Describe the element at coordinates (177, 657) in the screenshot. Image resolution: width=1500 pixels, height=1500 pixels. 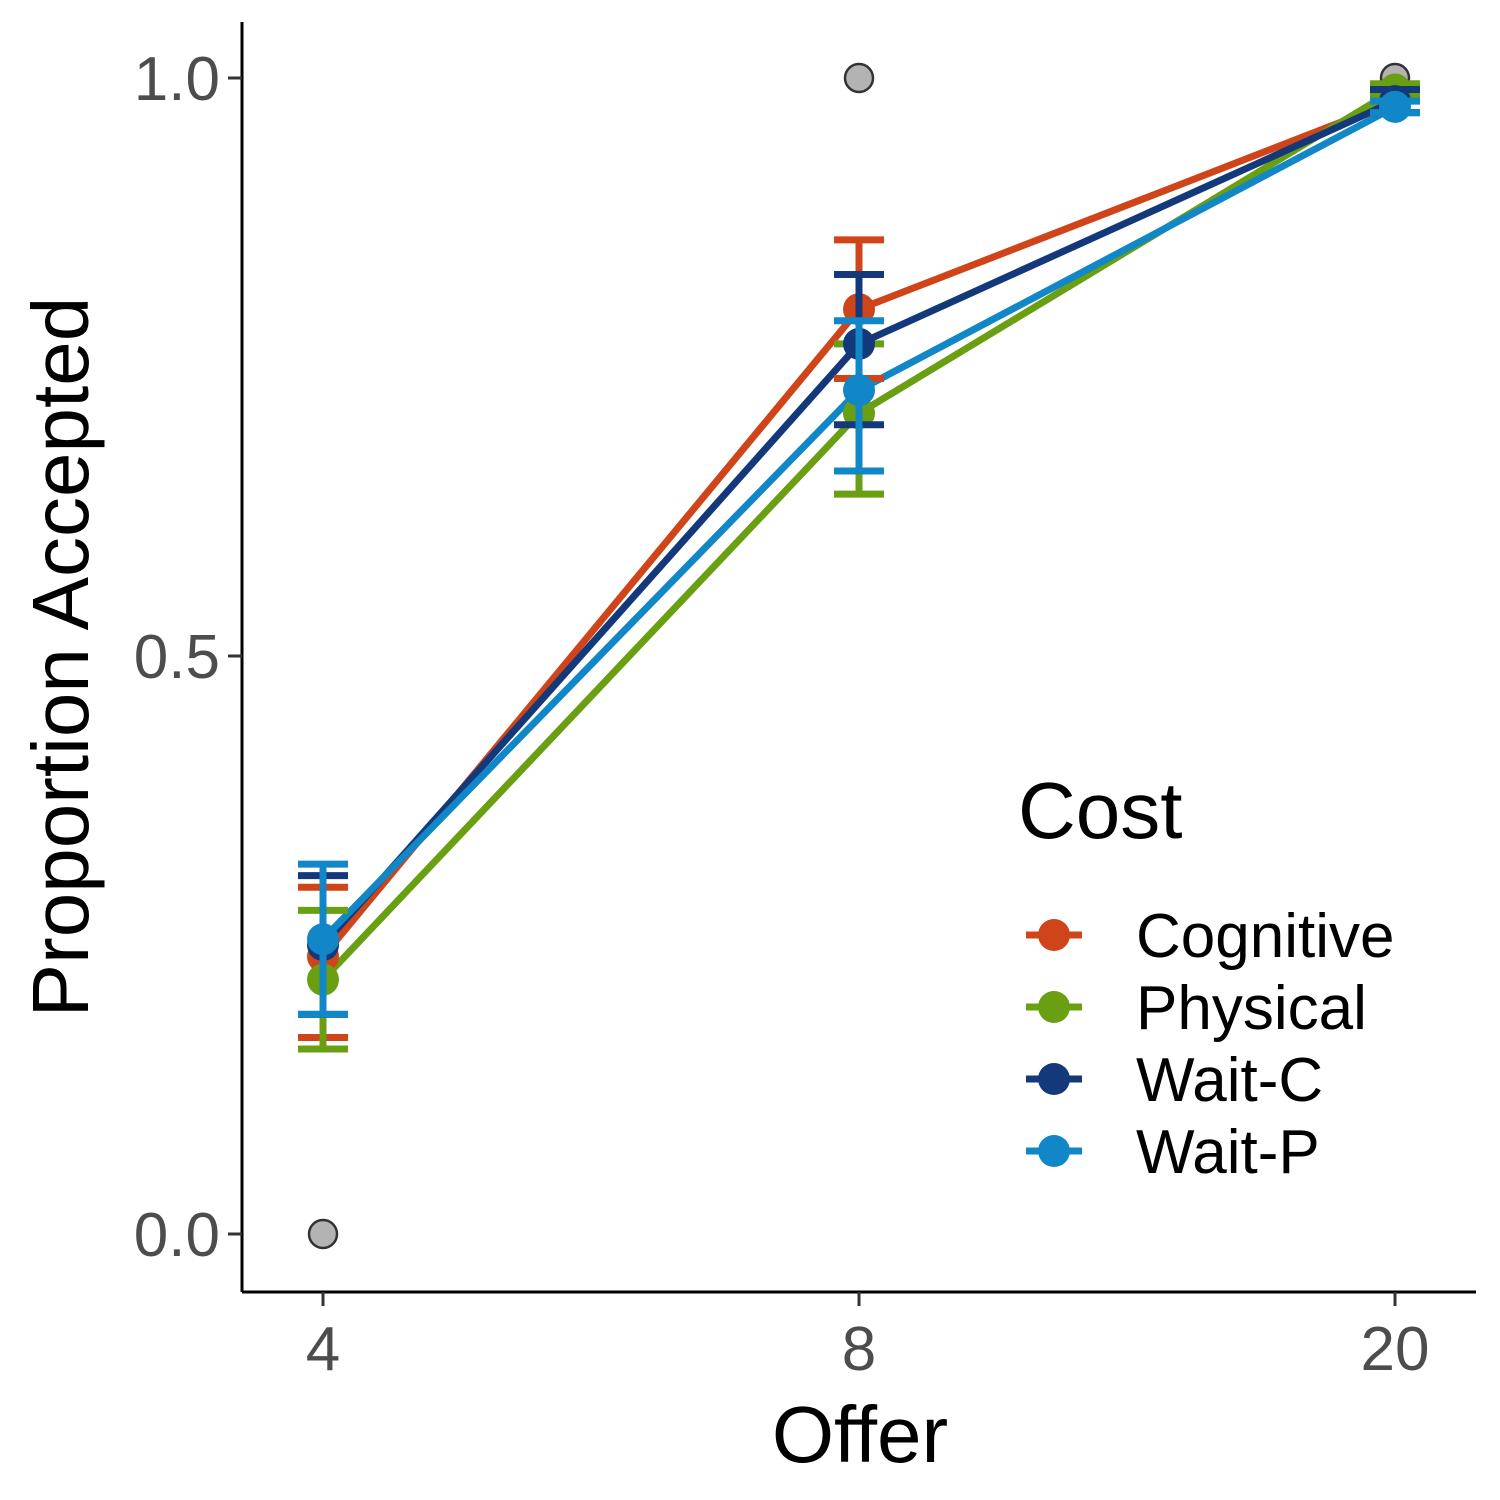
I see `y-tick-label: 0.5` at that location.